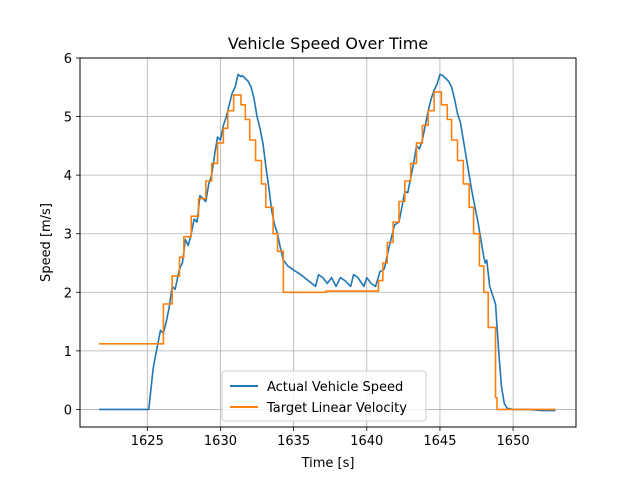 The height and width of the screenshot is (480, 640). I want to click on y-tick-label: 1, so click(68, 352).